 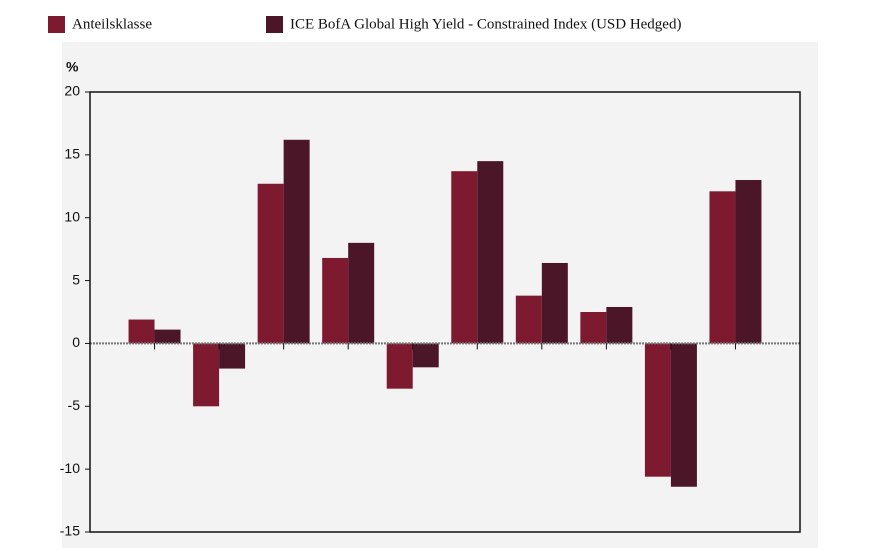 I want to click on y-tick-label: 0, so click(x=76, y=342).